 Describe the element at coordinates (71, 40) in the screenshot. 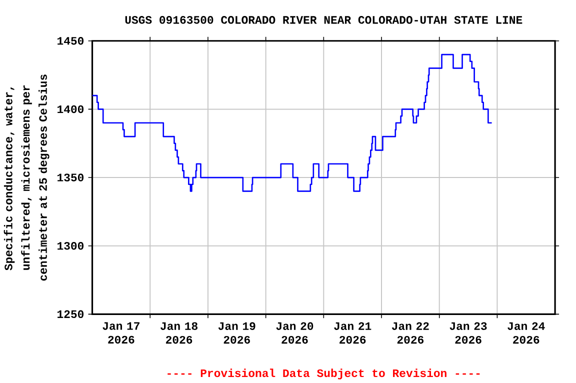

I see `y-tick-label: 1450` at that location.